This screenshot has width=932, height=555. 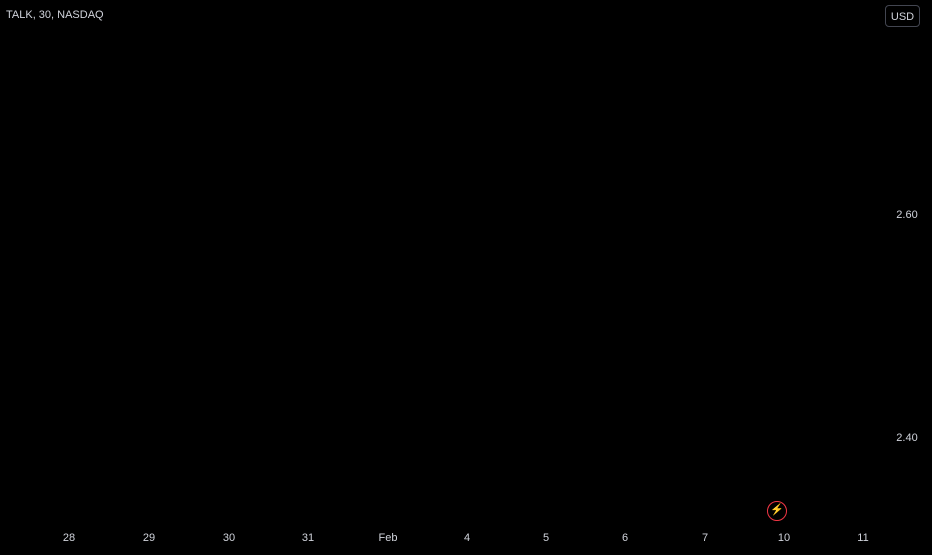 What do you see at coordinates (705, 538) in the screenshot?
I see `time-tick-label: 7` at bounding box center [705, 538].